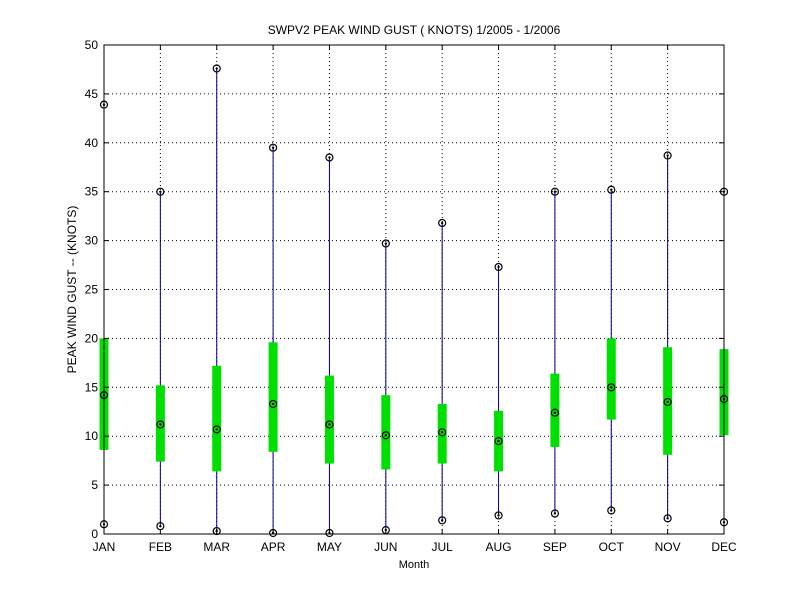 The image size is (800, 605). What do you see at coordinates (104, 547) in the screenshot?
I see `x-tick-label: JAN` at bounding box center [104, 547].